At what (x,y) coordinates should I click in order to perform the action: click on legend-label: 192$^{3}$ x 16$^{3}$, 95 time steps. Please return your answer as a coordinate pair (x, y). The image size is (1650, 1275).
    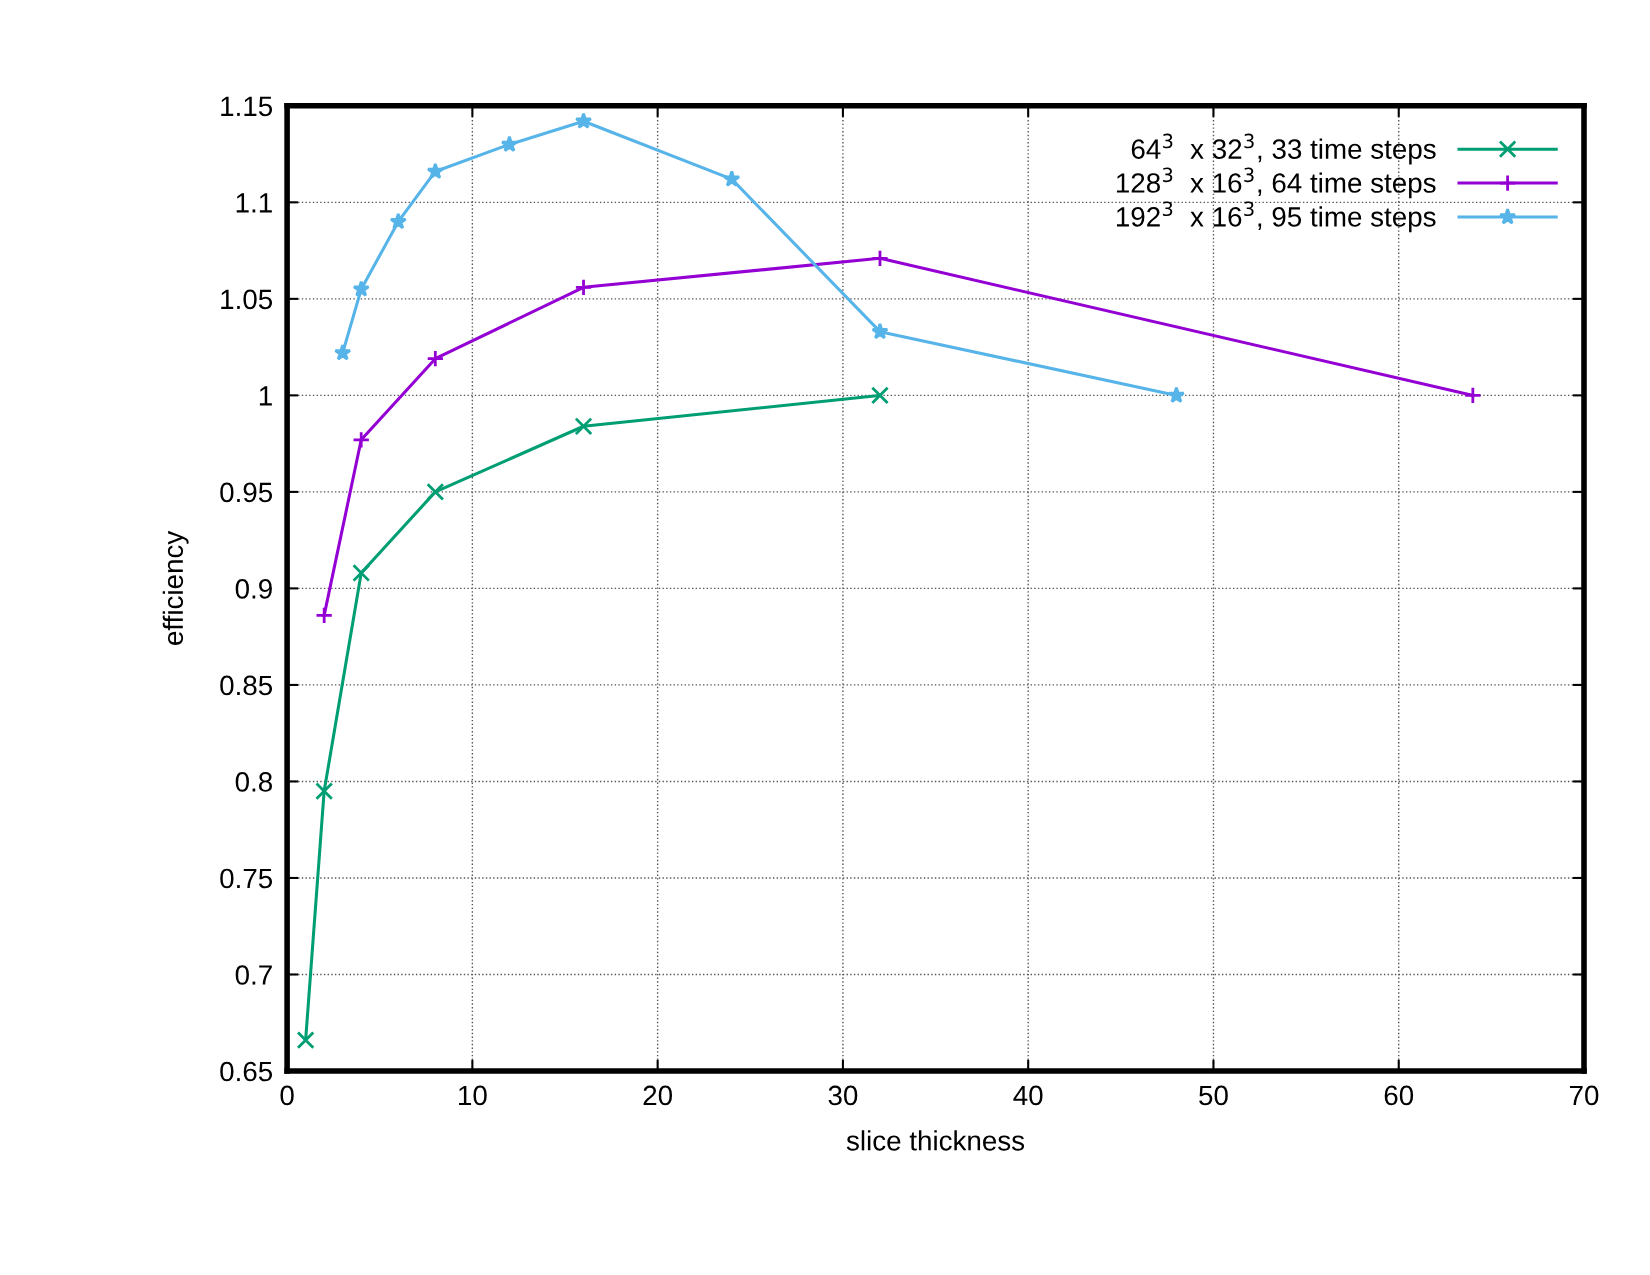
    Looking at the image, I should click on (1276, 217).